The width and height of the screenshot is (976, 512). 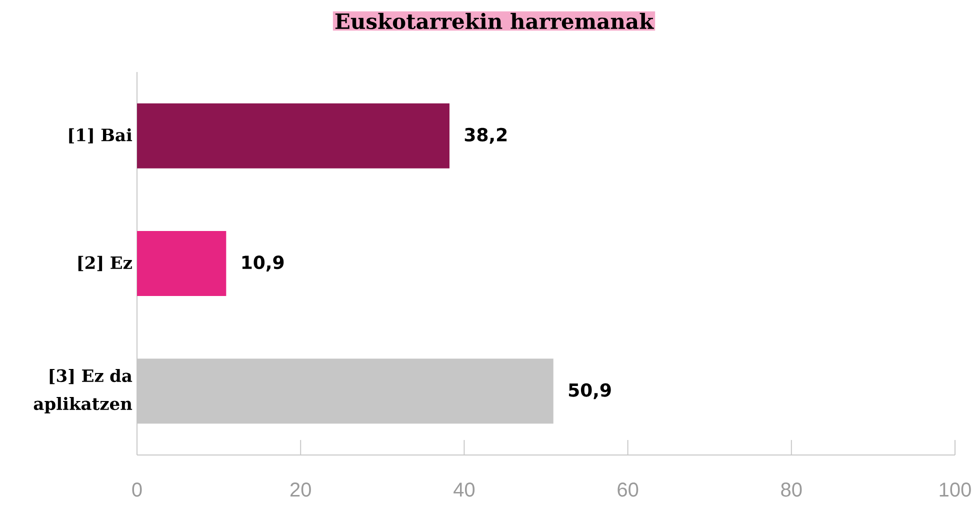 I want to click on data-label: 10,9, so click(x=263, y=264).